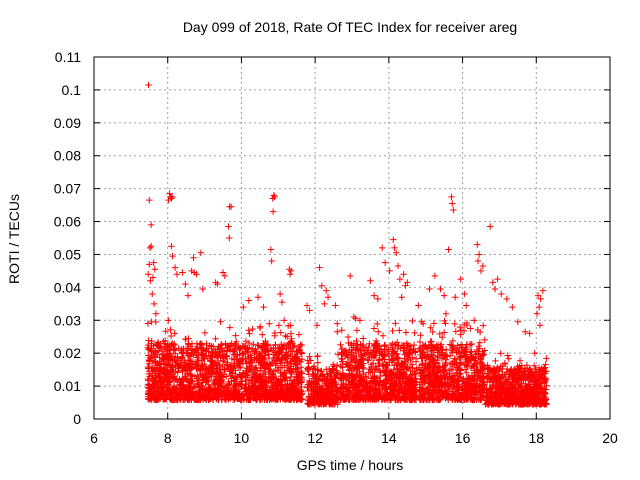  Describe the element at coordinates (315, 438) in the screenshot. I see `x-tick-label: 12` at that location.